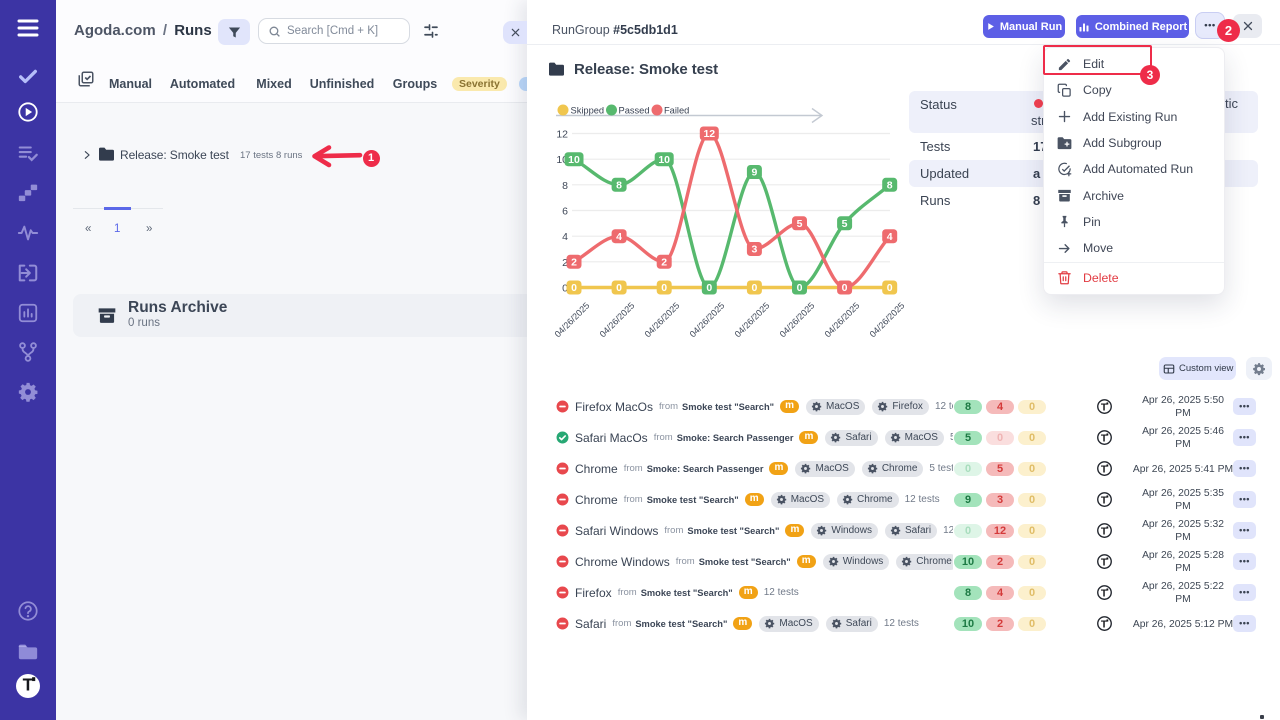 The image size is (1280, 720). Describe the element at coordinates (754, 173) in the screenshot. I see `svg-text: 9` at that location.